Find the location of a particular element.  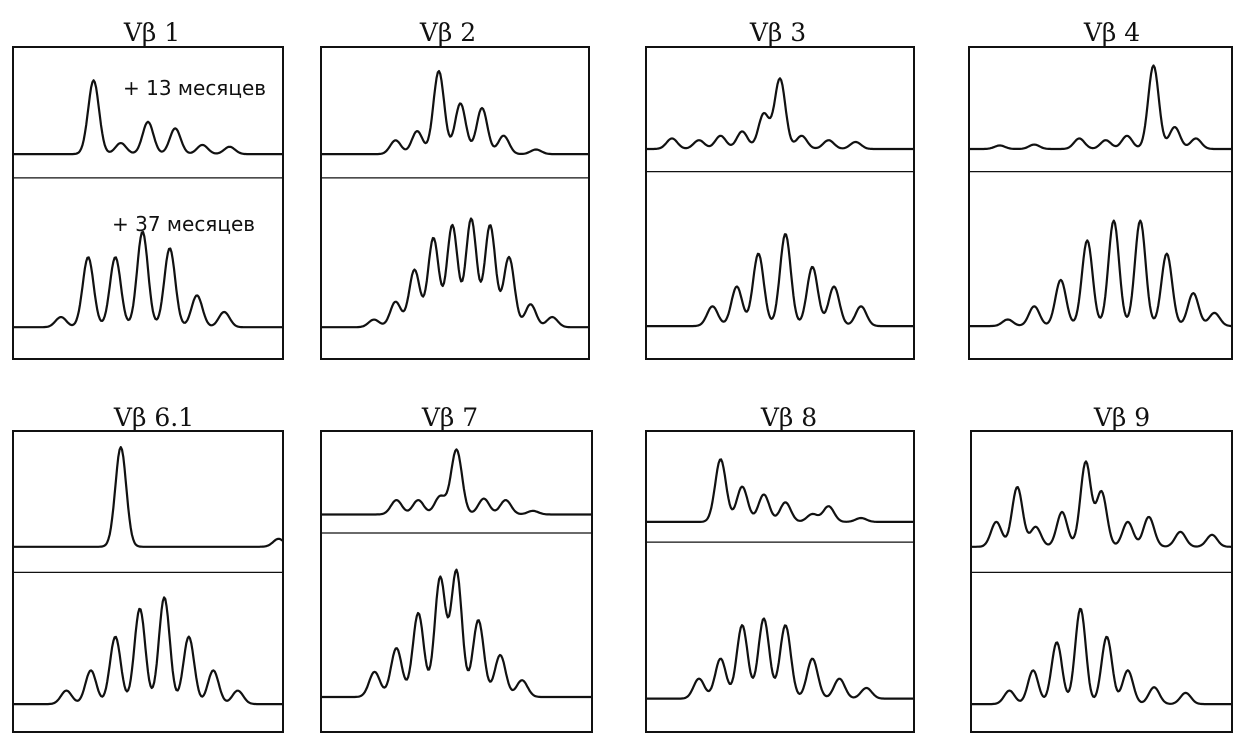

panel-title: Vβ 3 is located at coordinates (778, 32).